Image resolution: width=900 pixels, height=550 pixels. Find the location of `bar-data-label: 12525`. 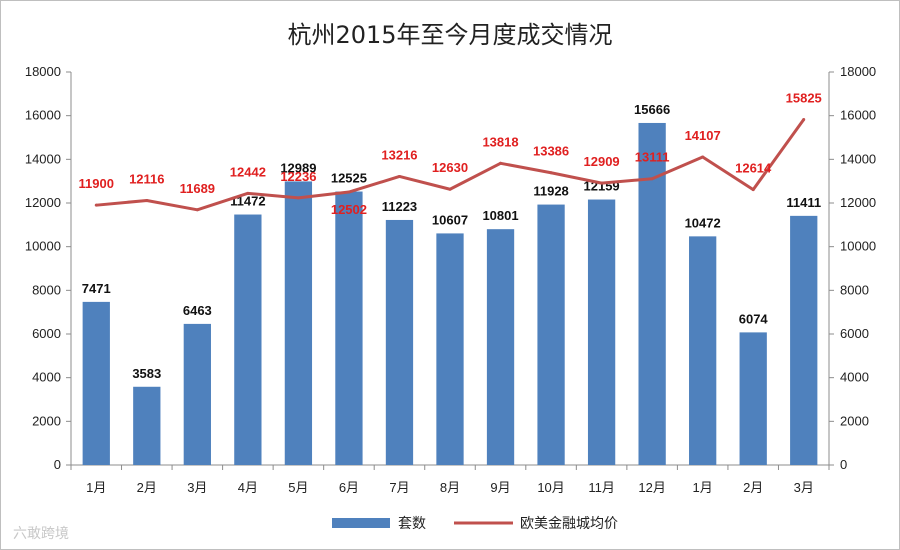

bar-data-label: 12525 is located at coordinates (349, 178).